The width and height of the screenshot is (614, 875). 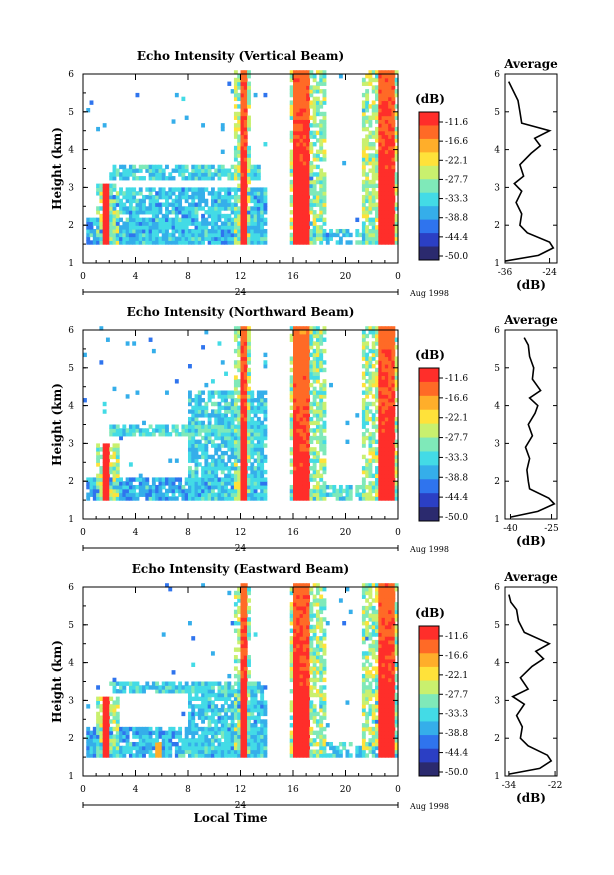 What do you see at coordinates (83, 533) in the screenshot?
I see `x-tick-label: 0` at bounding box center [83, 533].